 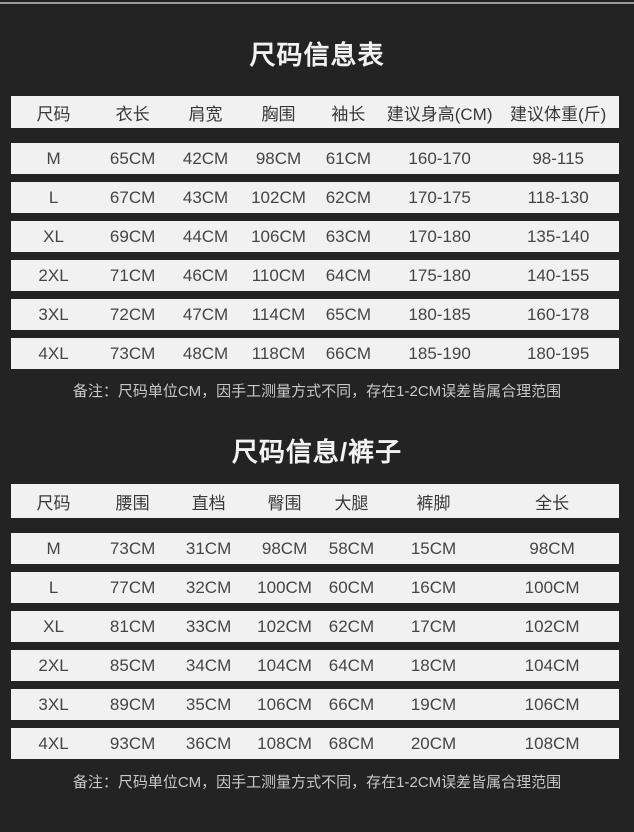 I want to click on cell: 61CM, so click(x=348, y=158).